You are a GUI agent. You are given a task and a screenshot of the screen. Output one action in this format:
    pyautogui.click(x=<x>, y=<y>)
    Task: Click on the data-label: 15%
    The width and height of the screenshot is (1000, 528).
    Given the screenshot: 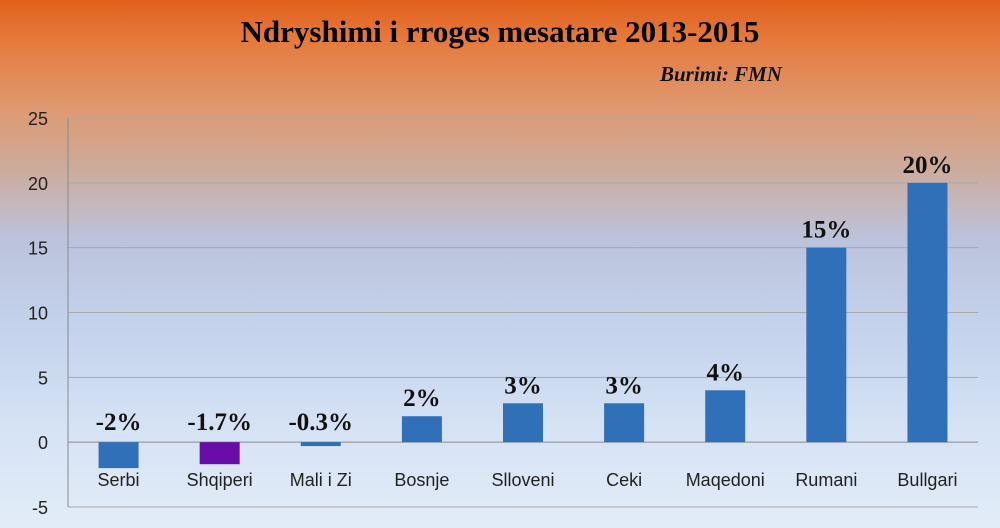 What is the action you would take?
    pyautogui.click(x=826, y=230)
    